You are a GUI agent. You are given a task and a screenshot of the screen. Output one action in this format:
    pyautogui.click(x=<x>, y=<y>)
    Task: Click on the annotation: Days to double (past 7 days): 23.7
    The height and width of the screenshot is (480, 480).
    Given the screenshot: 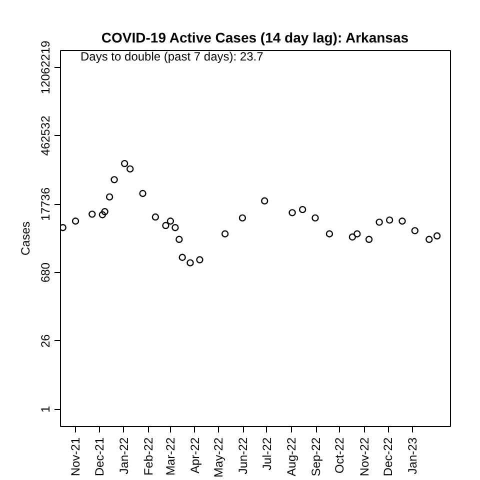 What is the action you would take?
    pyautogui.click(x=172, y=57)
    